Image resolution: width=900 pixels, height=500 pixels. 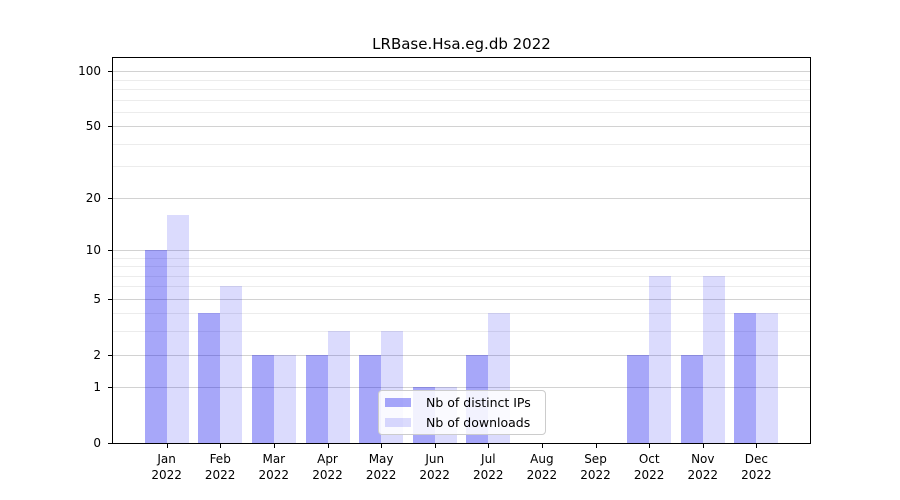 I want to click on bar-nb-of-distinct-ips-jan, so click(x=155, y=346).